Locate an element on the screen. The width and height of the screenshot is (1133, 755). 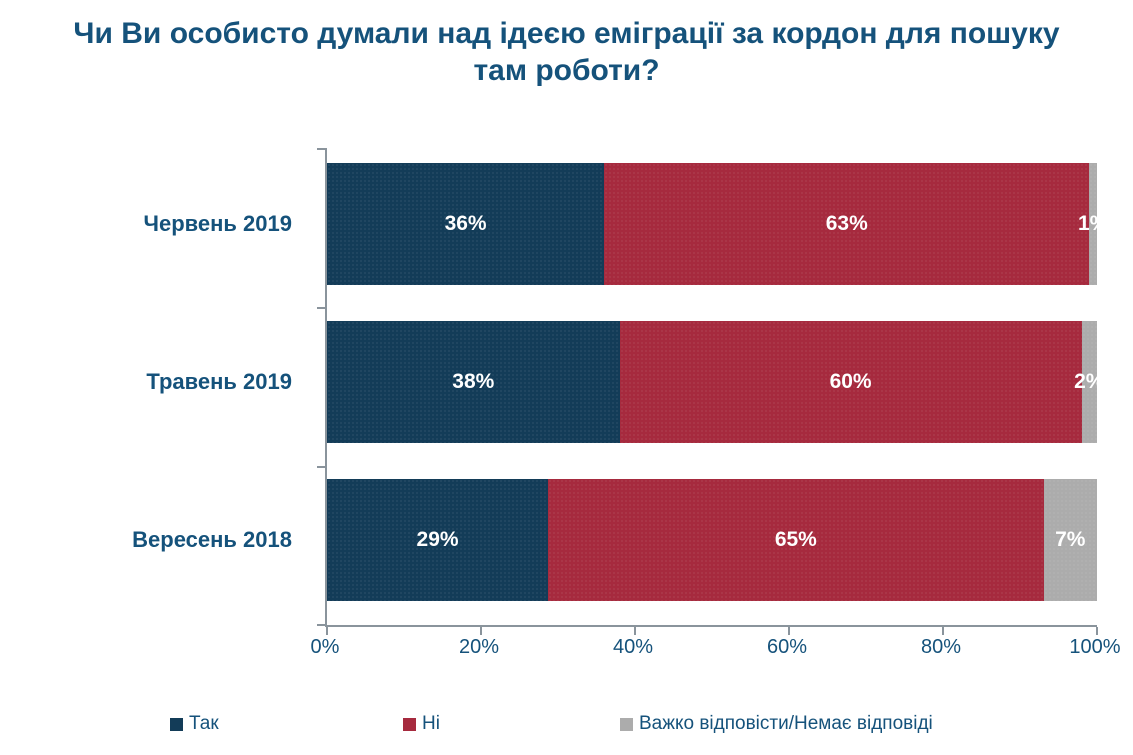
chart-title-line2: там роботи? is located at coordinates (566, 70).